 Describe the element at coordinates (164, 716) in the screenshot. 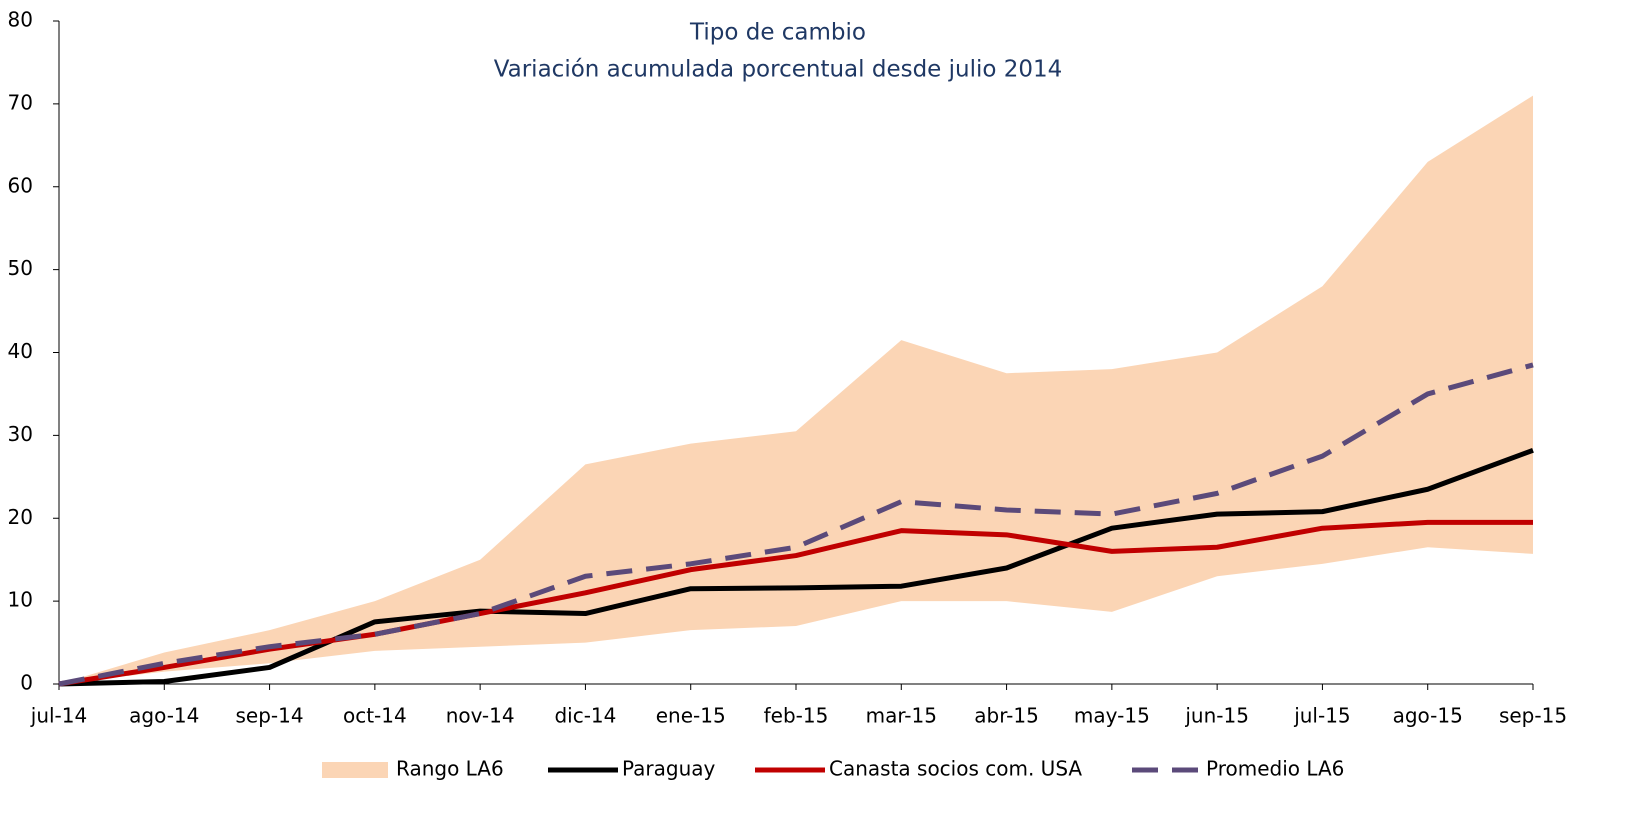

I see `x-tick-label: ago-14` at that location.